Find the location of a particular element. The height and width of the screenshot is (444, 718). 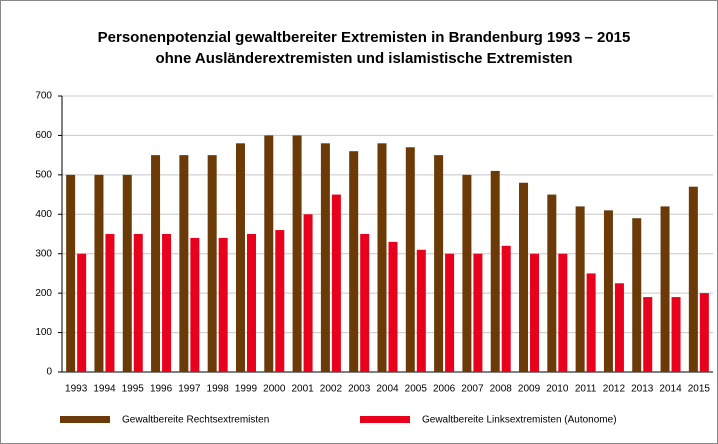

y-tick-label: 200 is located at coordinates (43, 293).